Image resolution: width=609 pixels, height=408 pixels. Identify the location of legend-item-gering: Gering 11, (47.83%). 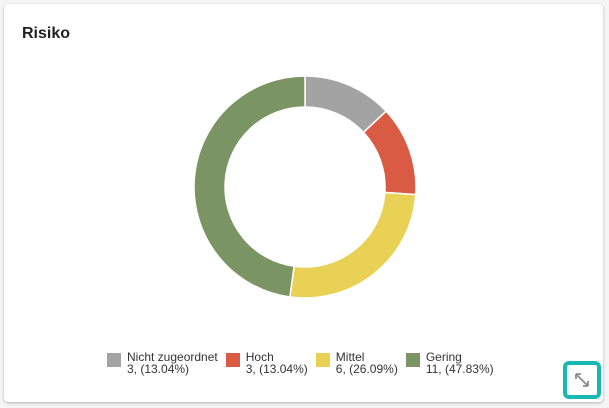
(449, 363).